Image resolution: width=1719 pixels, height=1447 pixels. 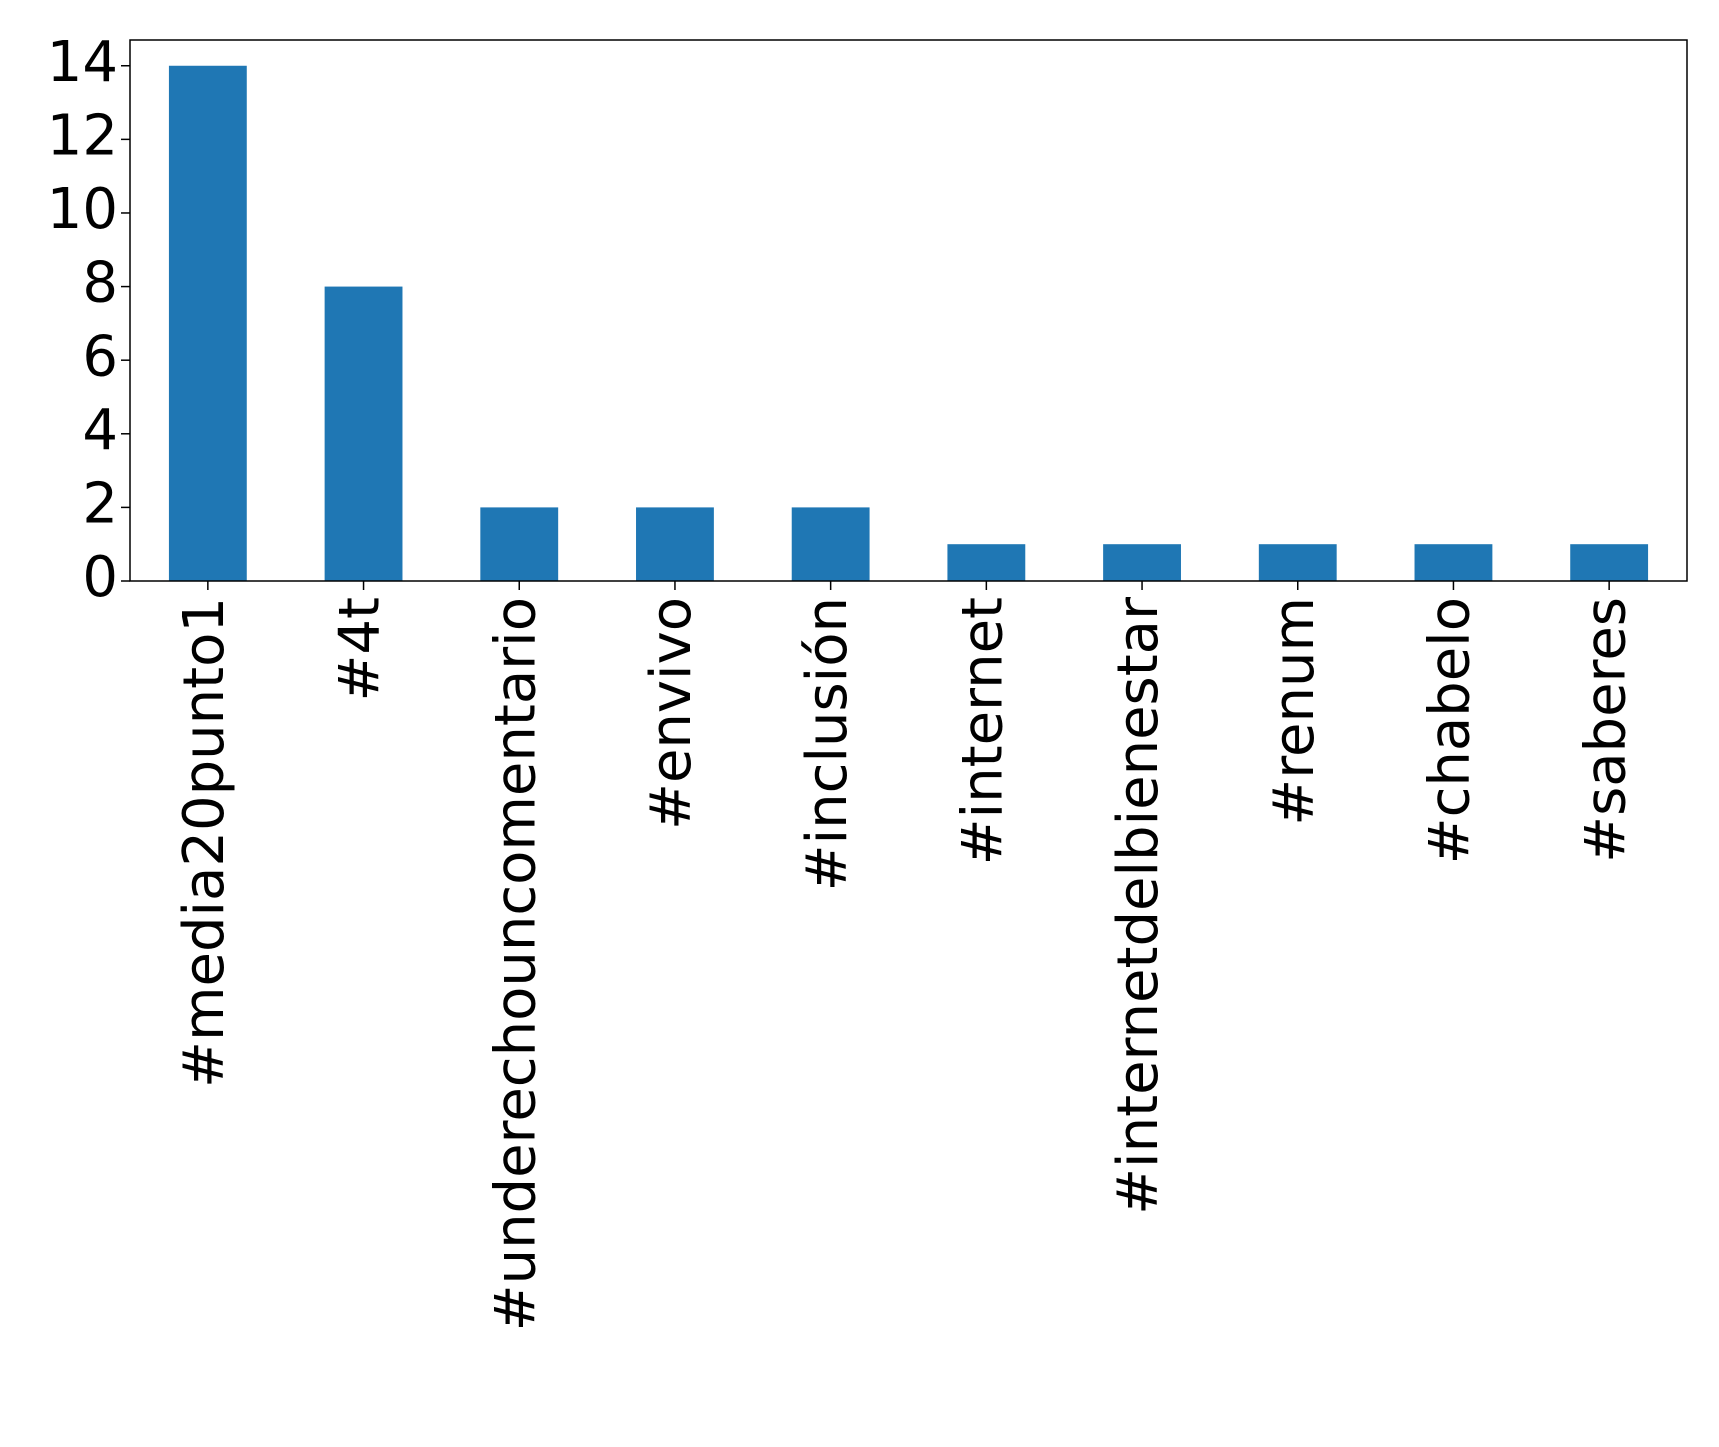 I want to click on y-tick-label: 8, so click(x=100, y=283).